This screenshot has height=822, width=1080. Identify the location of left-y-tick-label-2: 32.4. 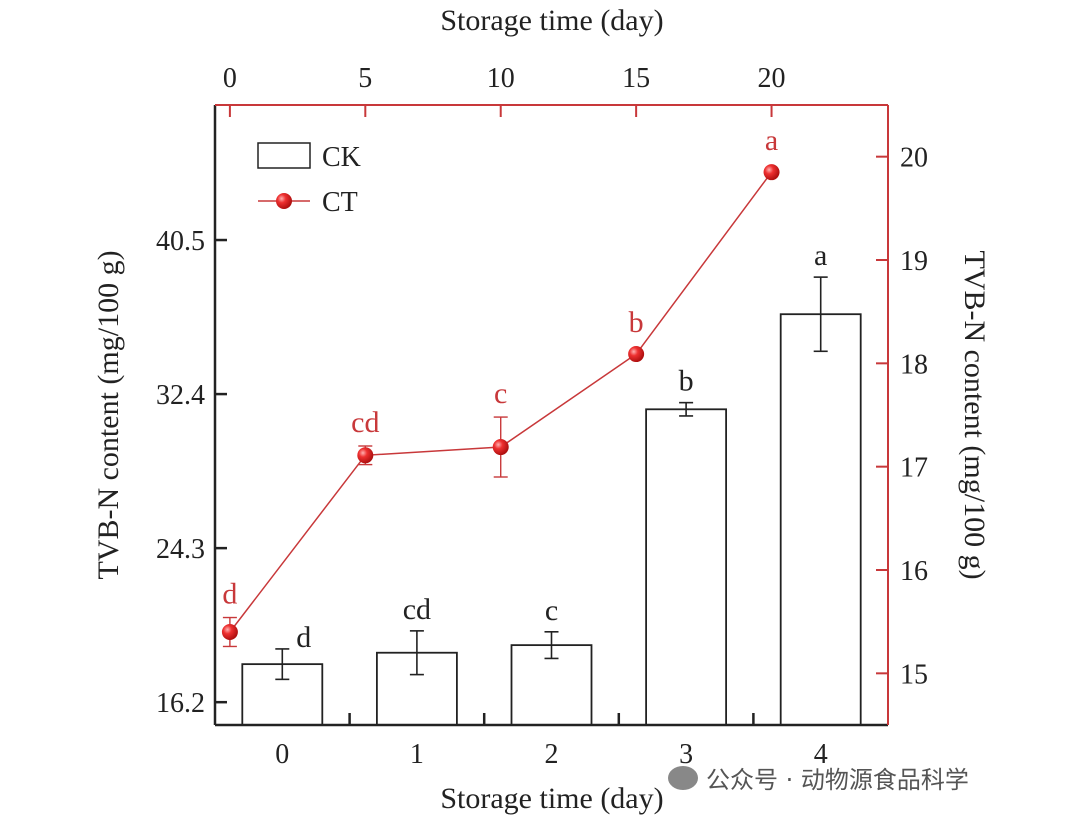
(180, 395).